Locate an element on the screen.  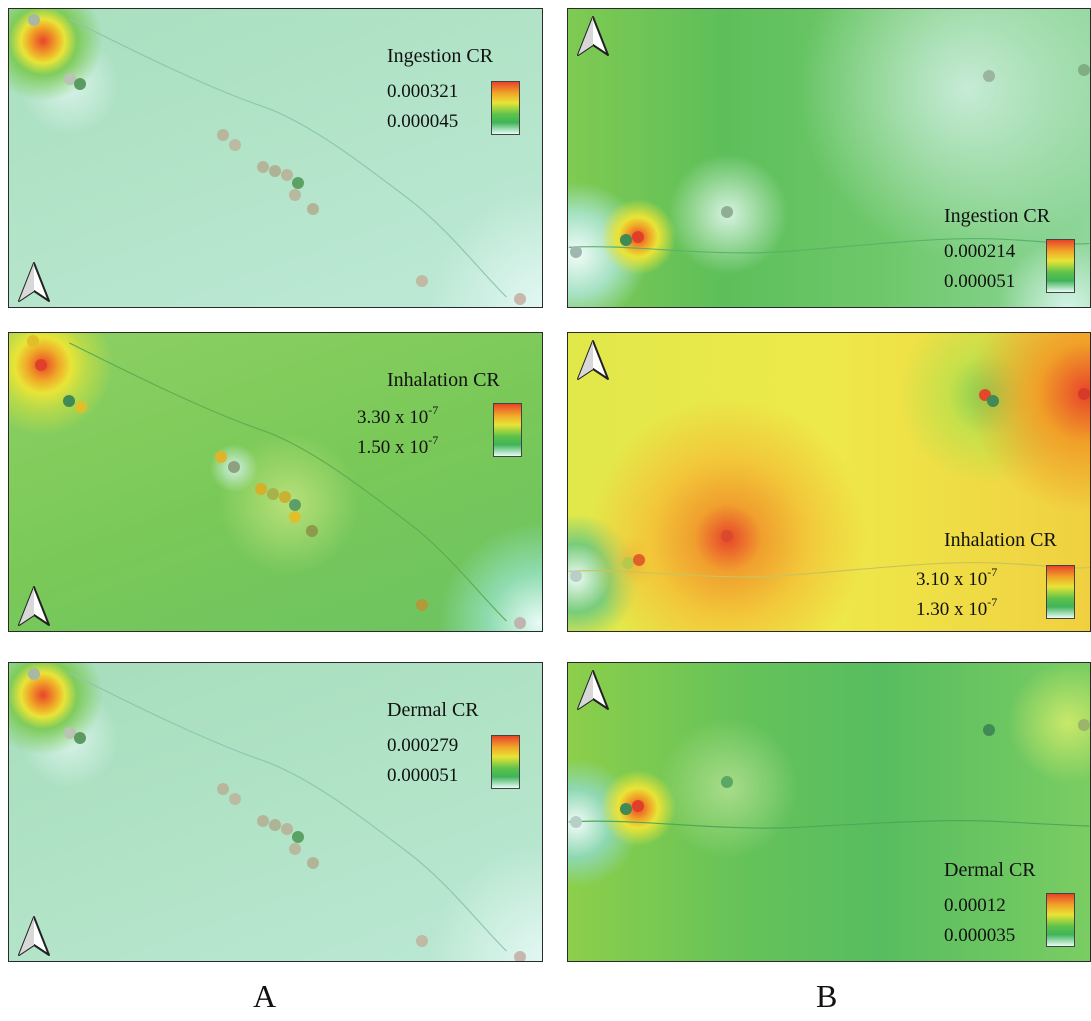
legend-max-value: 3.10 x 10⁻⁷ is located at coordinates (957, 577).